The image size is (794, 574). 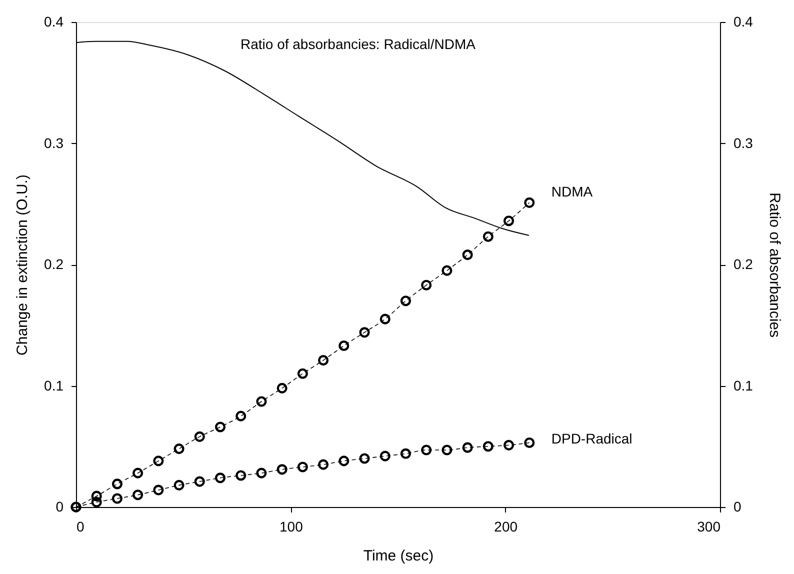 I want to click on y-tick-label: 0.3, so click(x=54, y=142).